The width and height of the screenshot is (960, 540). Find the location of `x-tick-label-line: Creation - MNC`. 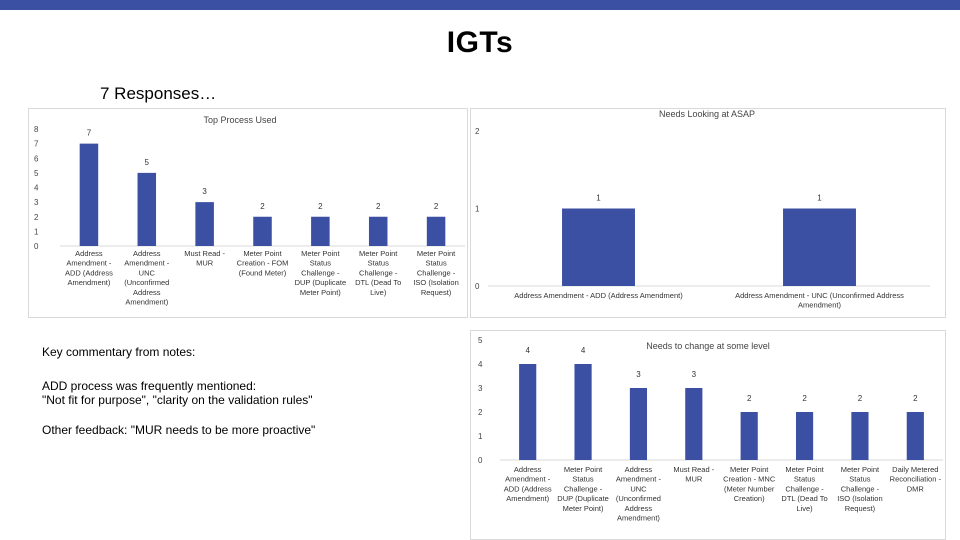

x-tick-label-line: Creation - MNC is located at coordinates (749, 479).